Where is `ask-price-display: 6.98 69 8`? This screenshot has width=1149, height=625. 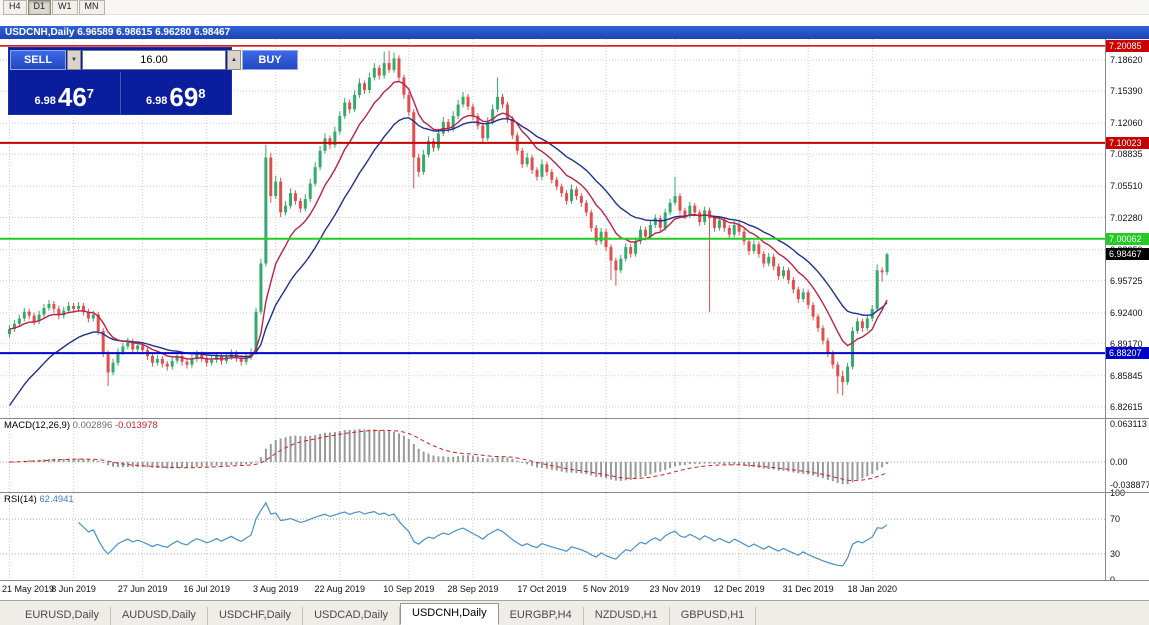
ask-price-display: 6.98 69 8 is located at coordinates (175, 93).